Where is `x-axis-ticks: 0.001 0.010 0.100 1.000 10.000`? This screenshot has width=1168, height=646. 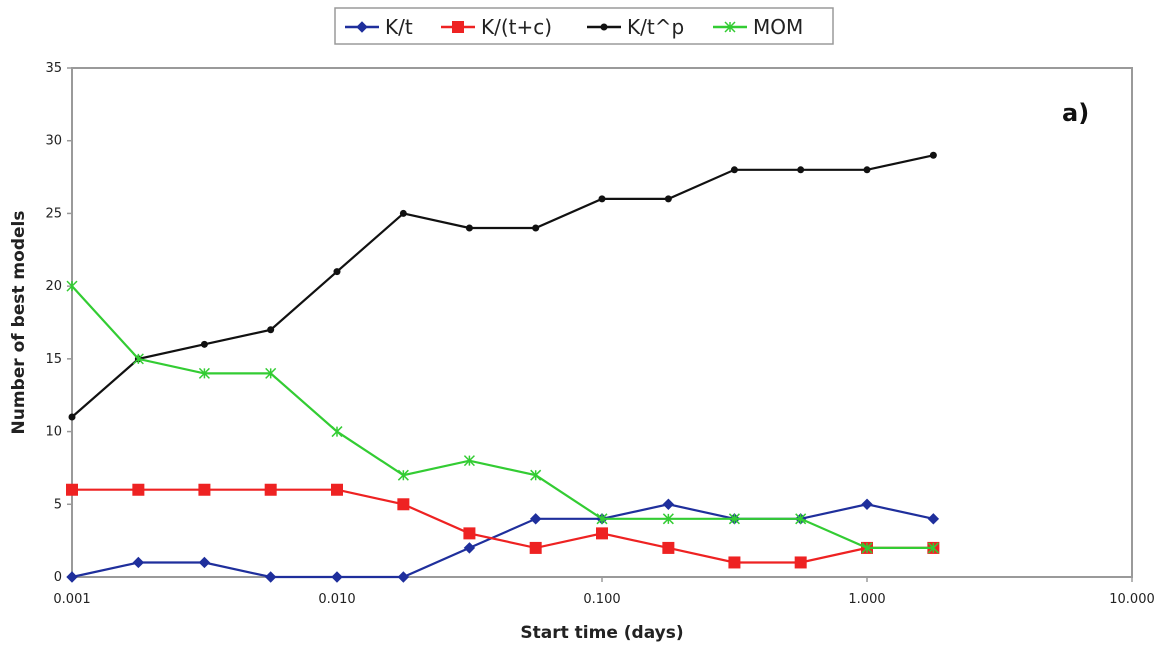
x-axis-ticks: 0.001 0.010 0.100 1.000 10.000 is located at coordinates (604, 592).